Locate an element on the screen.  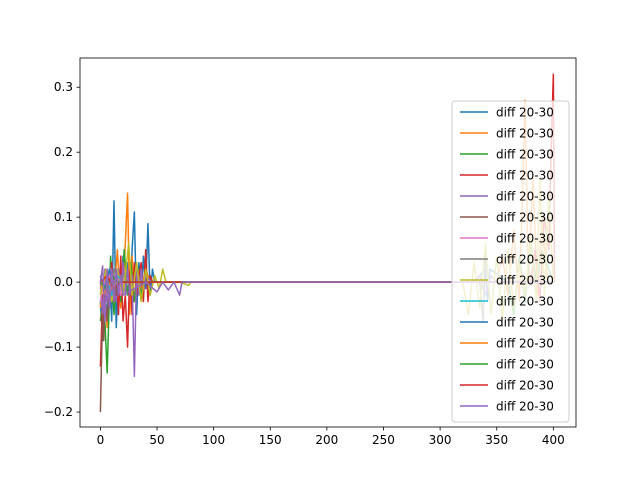
y-tick-label: 0.0 is located at coordinates (63, 282).